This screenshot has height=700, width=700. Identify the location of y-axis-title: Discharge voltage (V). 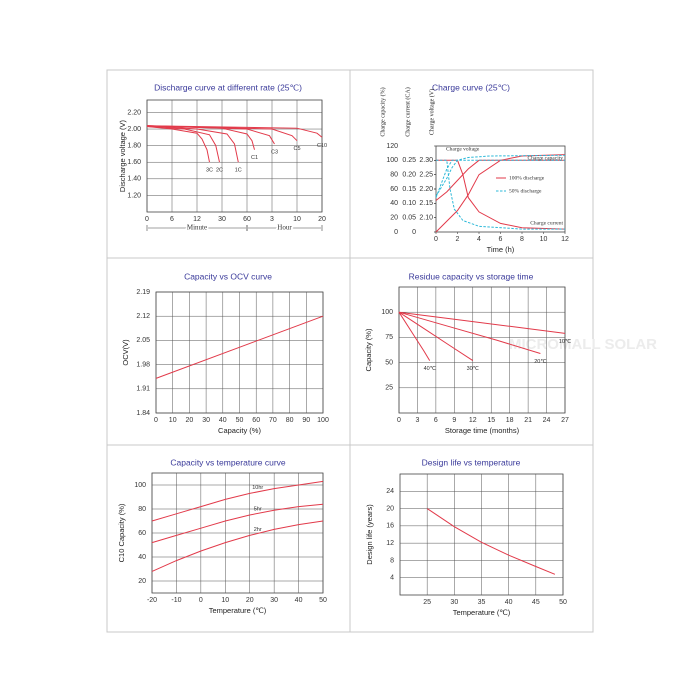
(122, 155).